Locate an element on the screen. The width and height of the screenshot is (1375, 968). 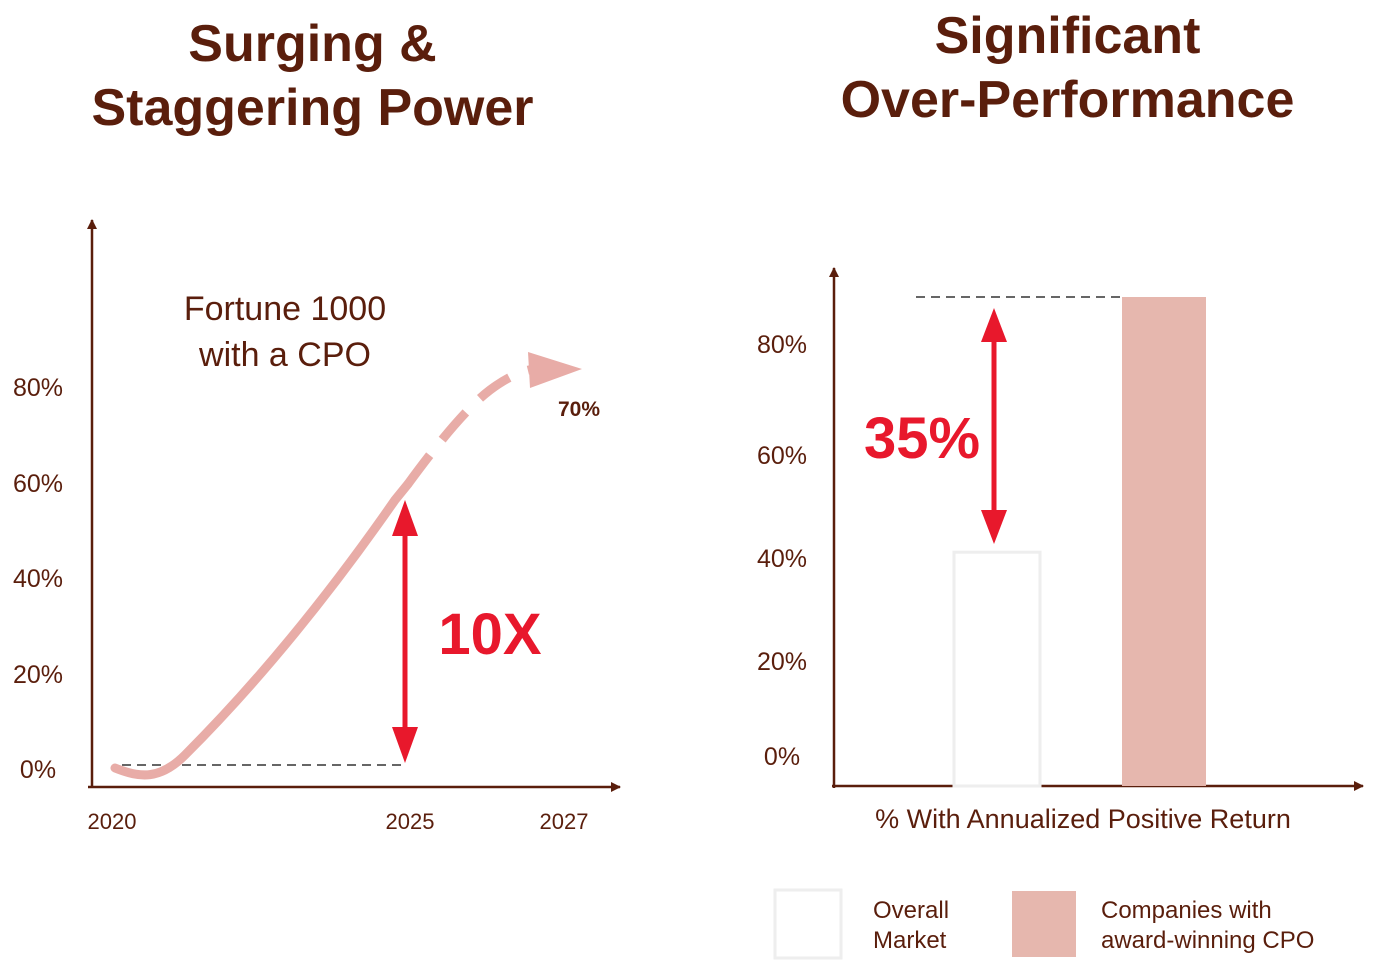
left-x-tick-labels: 2020 2025 2027 is located at coordinates (338, 821).